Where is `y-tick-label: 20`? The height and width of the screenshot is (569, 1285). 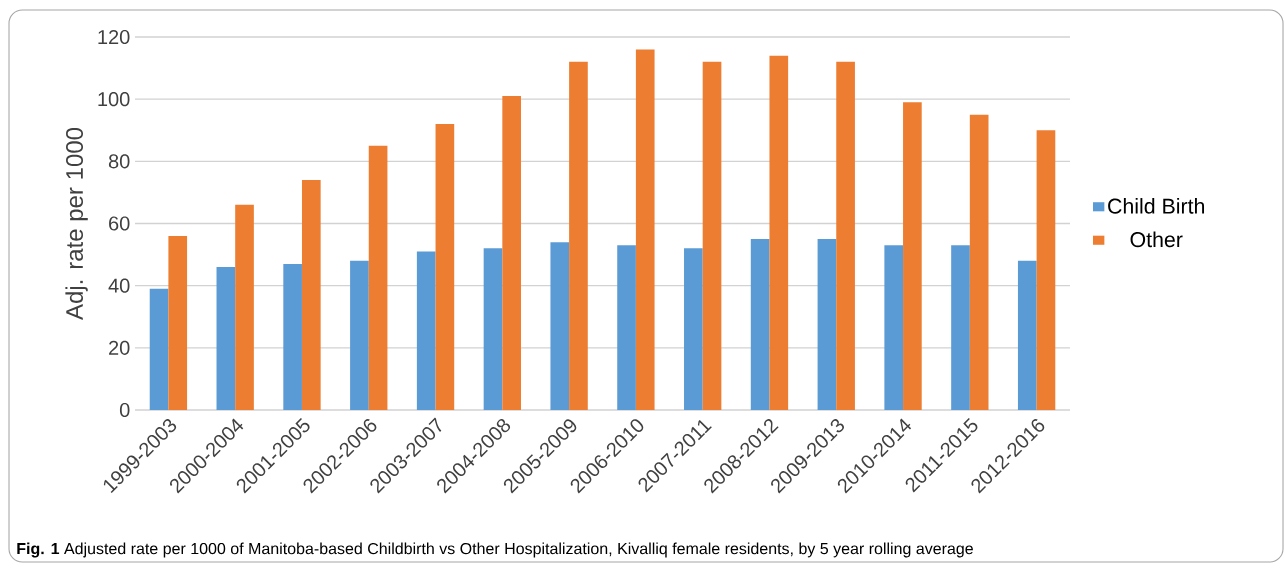
y-tick-label: 20 is located at coordinates (119, 347).